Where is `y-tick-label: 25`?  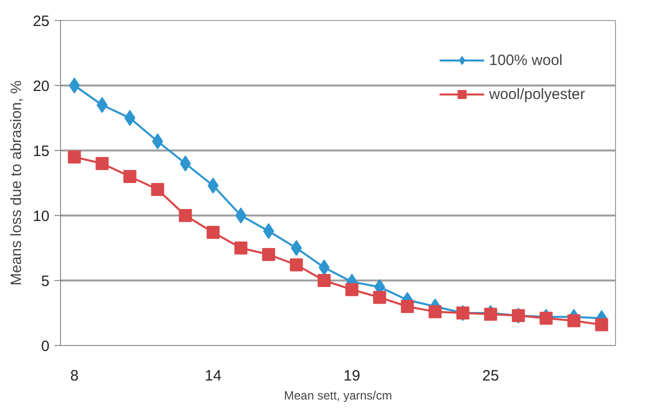
y-tick-label: 25 is located at coordinates (41, 21).